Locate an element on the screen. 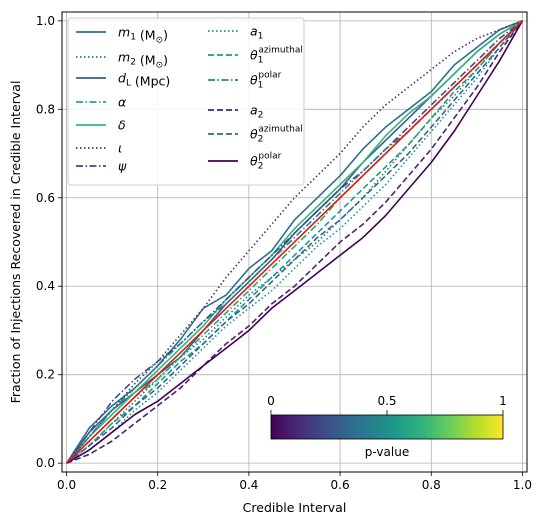 This screenshot has height=529, width=538. colorbar: 0 0.5 1 is located at coordinates (387, 417).